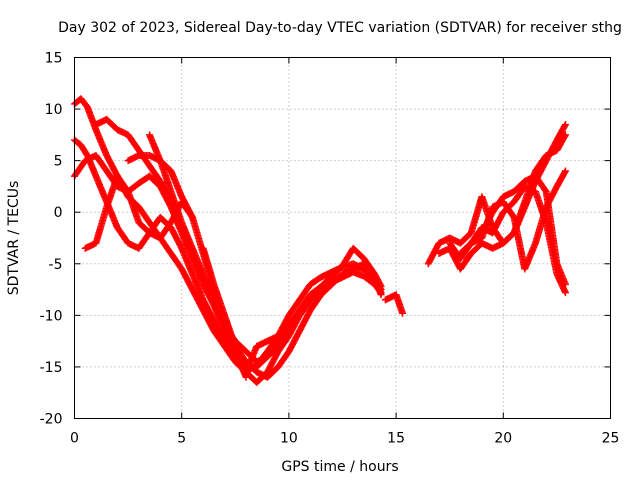  Describe the element at coordinates (181, 439) in the screenshot. I see `x-tick-label: 5` at that location.